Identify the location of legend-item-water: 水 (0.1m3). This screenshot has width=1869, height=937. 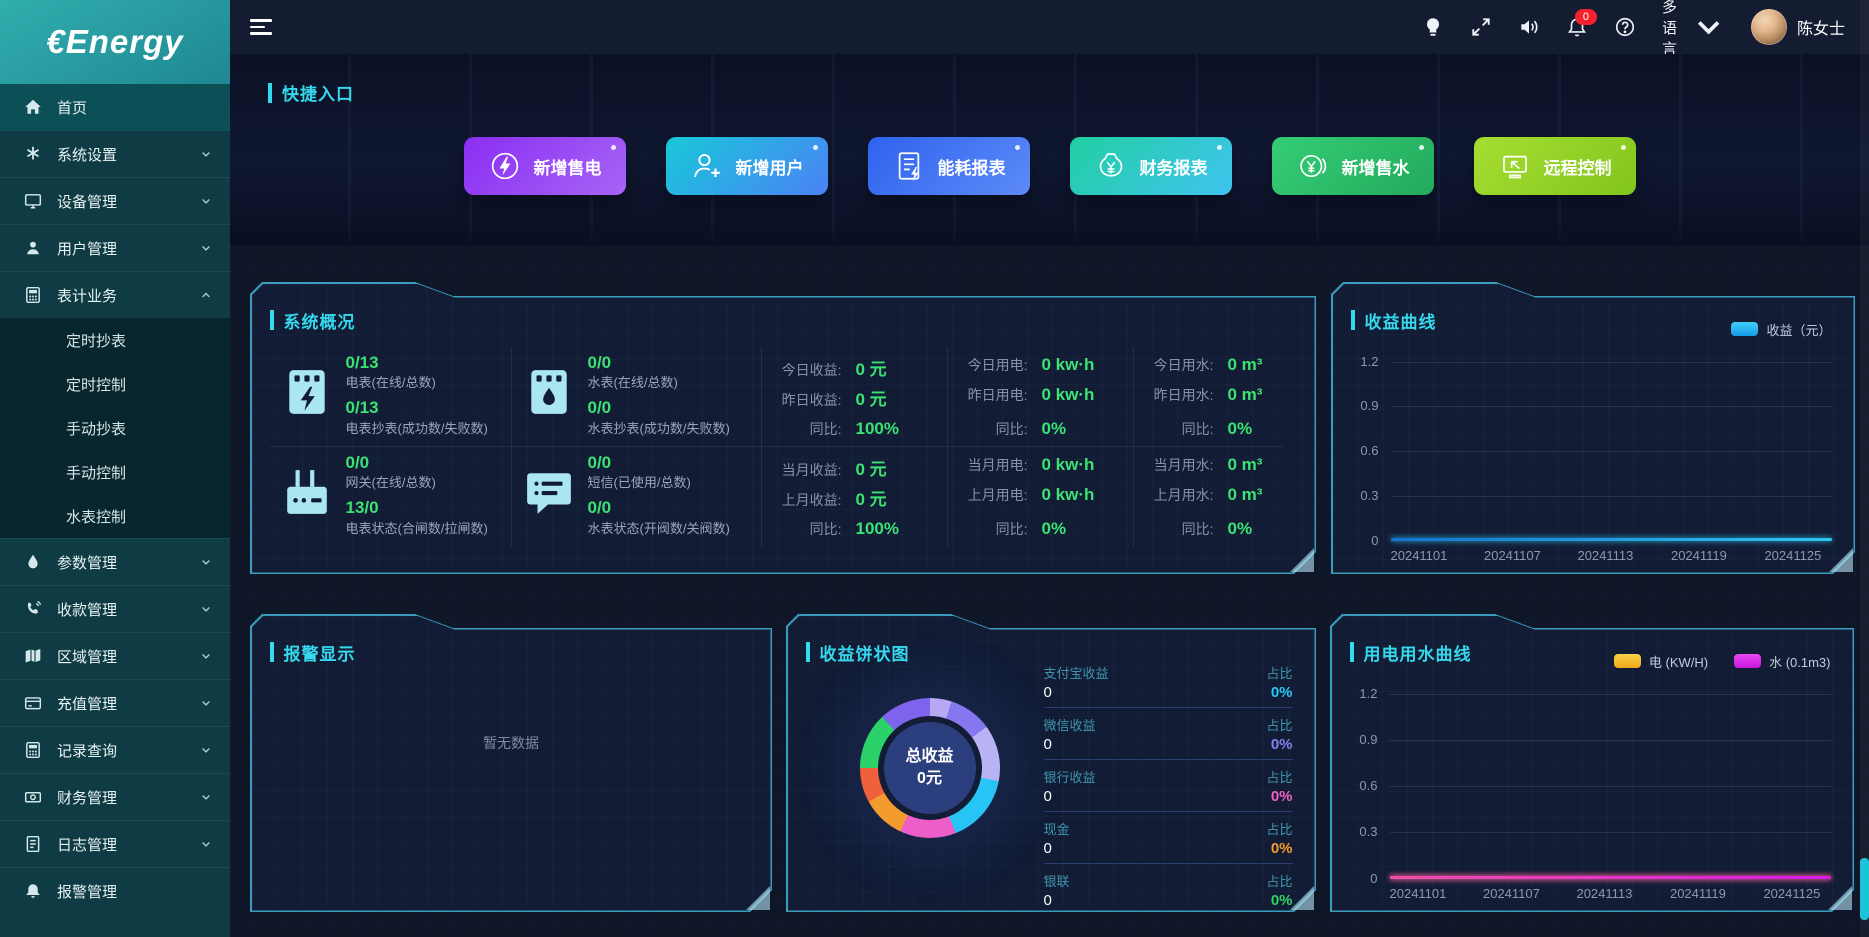
(1782, 661).